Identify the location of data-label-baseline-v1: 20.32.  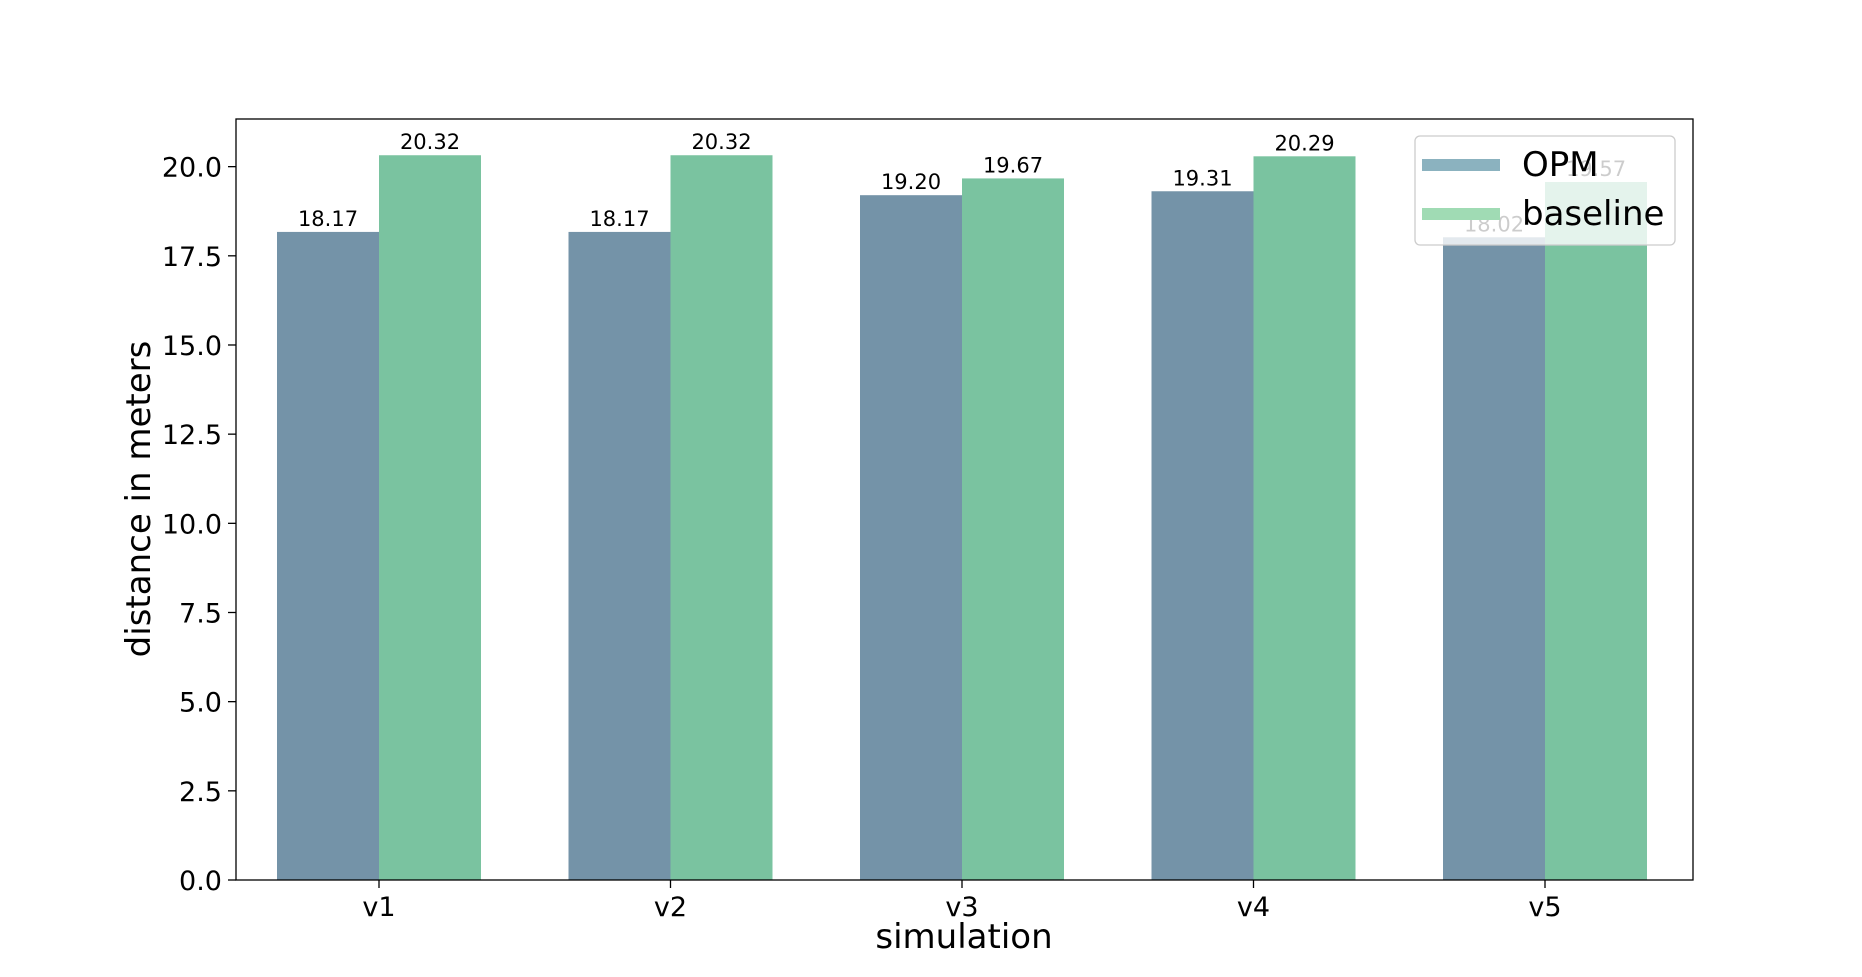
(430, 142).